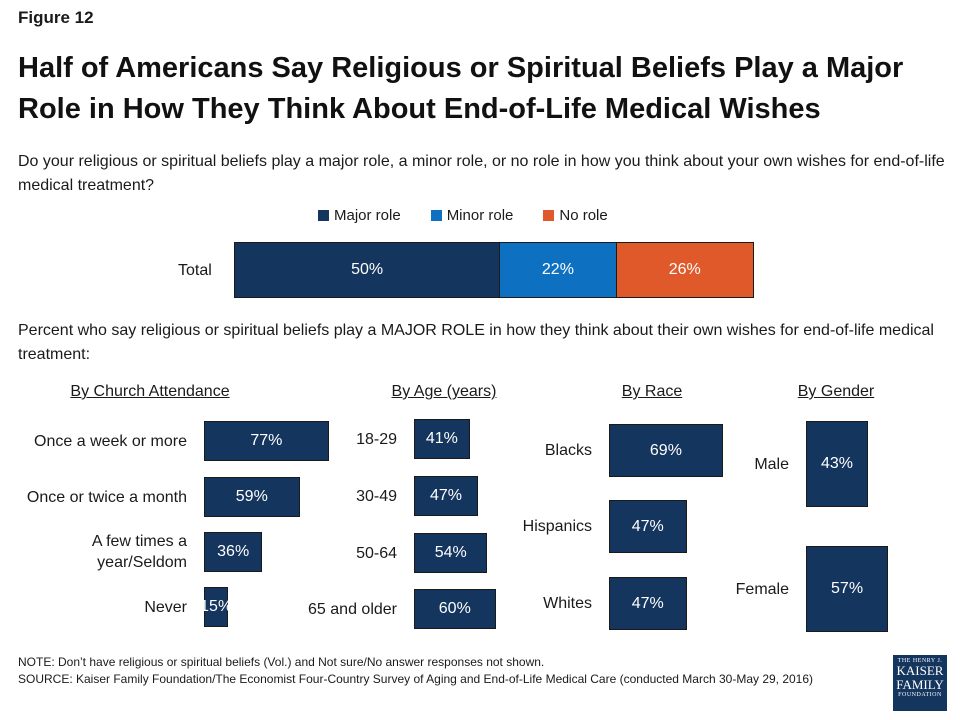  Describe the element at coordinates (920, 661) in the screenshot. I see `logo-line-1: THE HENRY J.` at that location.